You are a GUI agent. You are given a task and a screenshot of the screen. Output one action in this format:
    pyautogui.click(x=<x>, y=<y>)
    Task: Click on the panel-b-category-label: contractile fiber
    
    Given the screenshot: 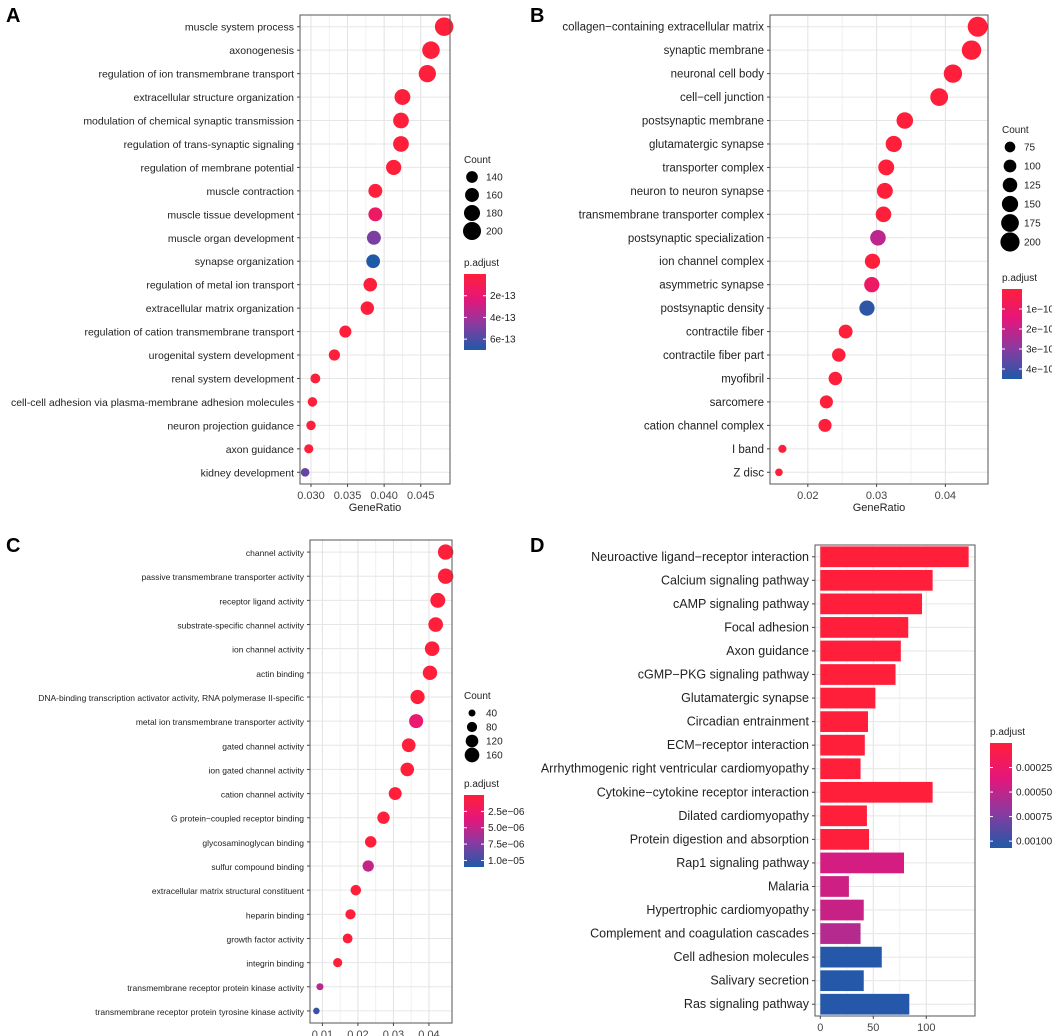 What is the action you would take?
    pyautogui.click(x=725, y=333)
    